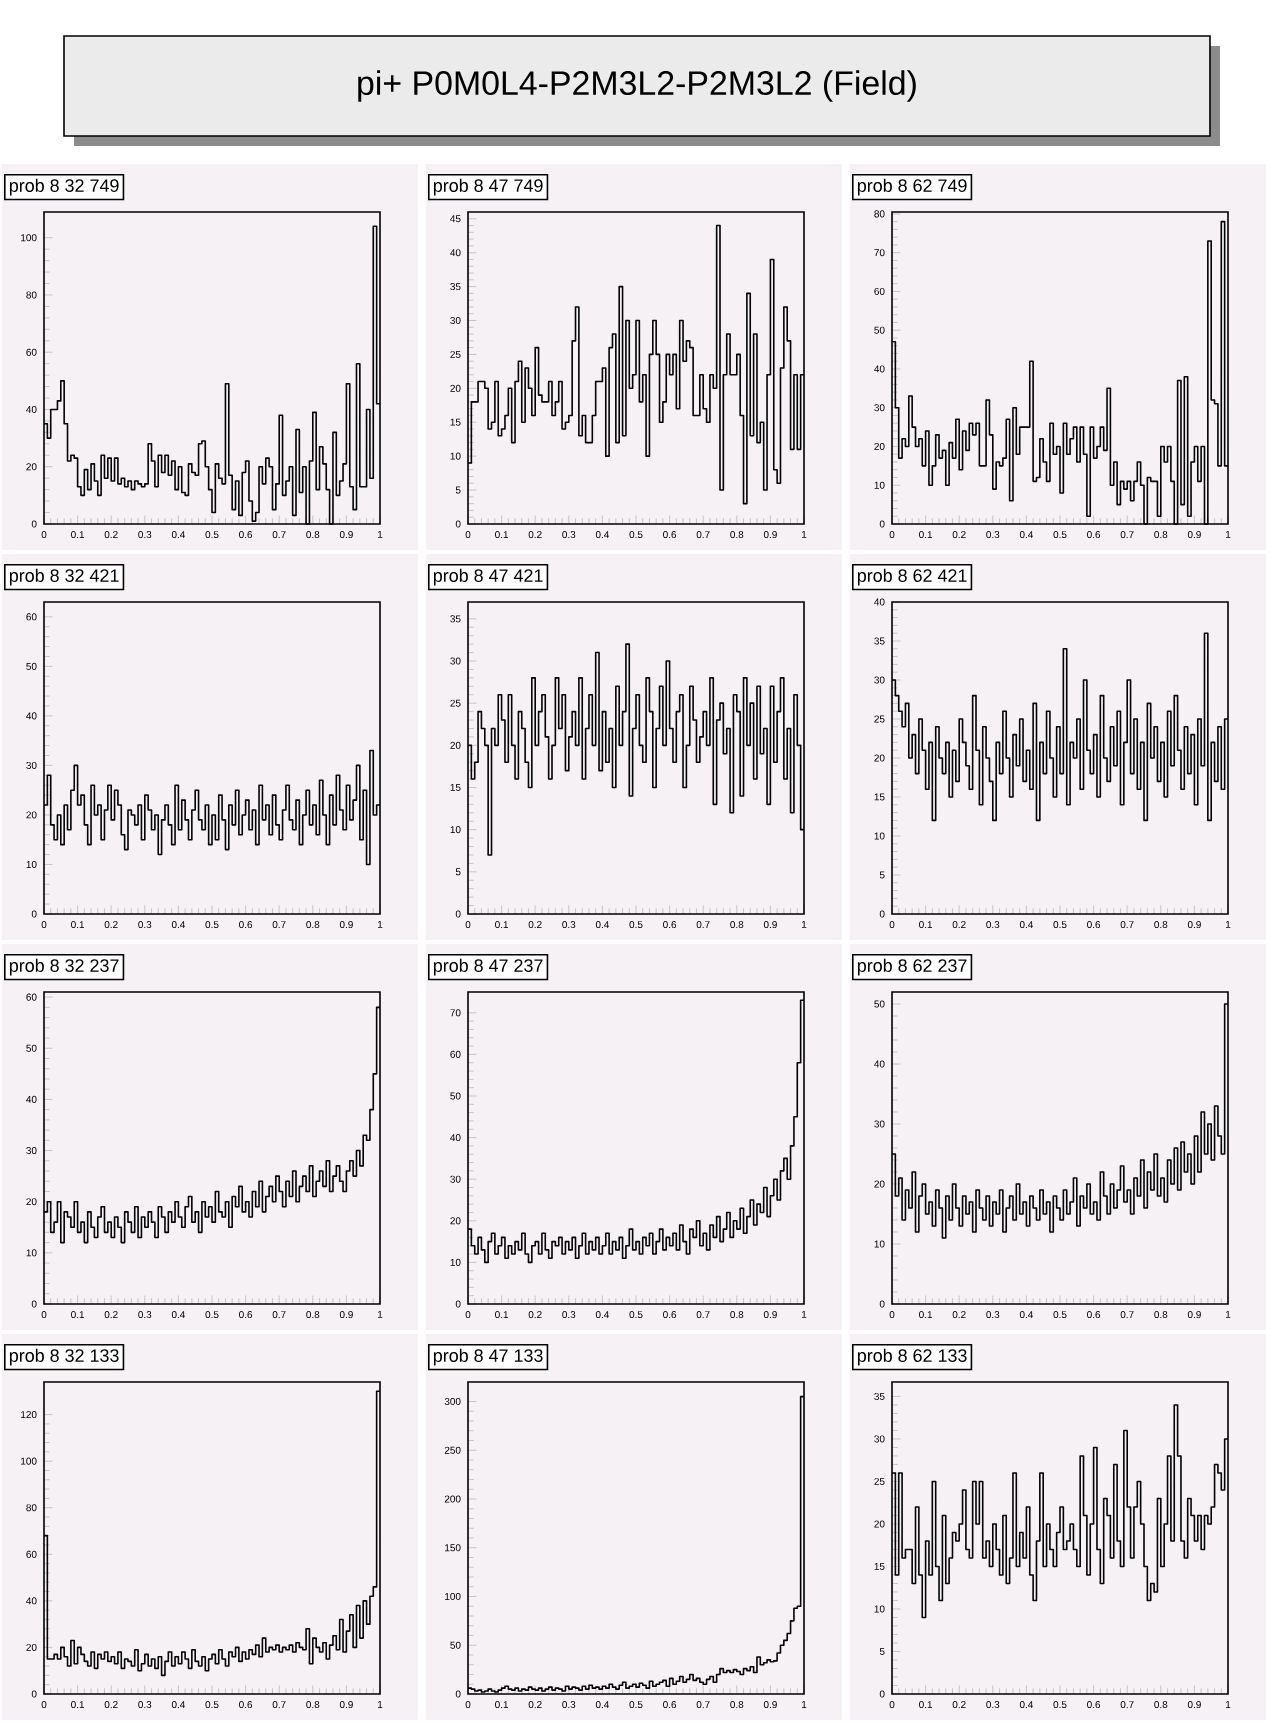 This screenshot has height=1736, width=1272. What do you see at coordinates (64, 187) in the screenshot?
I see `chart-title: prob 8 32 749` at bounding box center [64, 187].